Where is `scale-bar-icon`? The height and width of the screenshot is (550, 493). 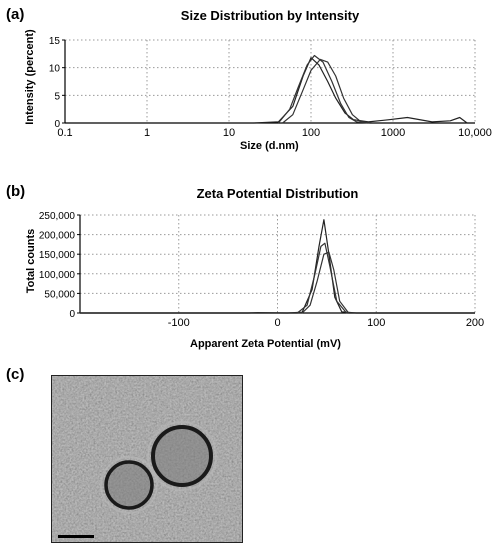 scale-bar-icon is located at coordinates (76, 536).